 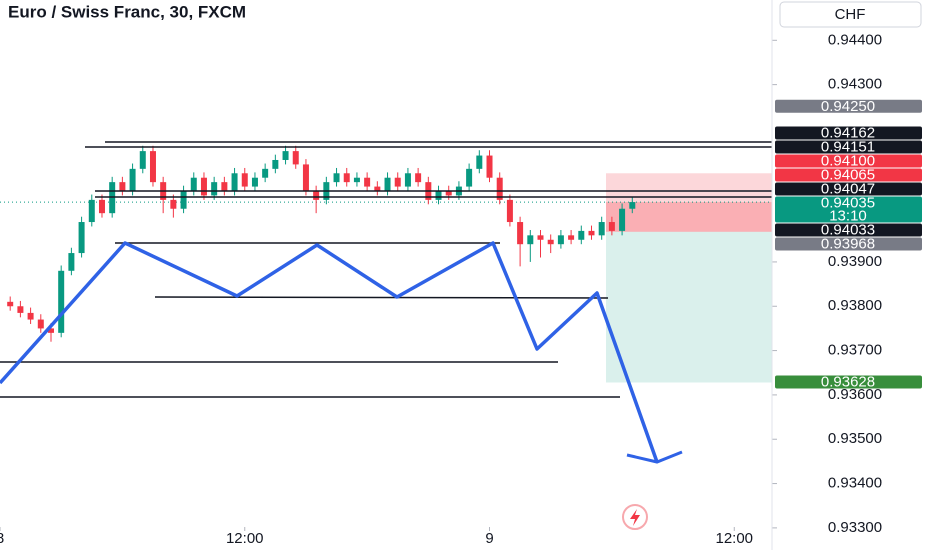 I want to click on x-tick-label: 9, so click(x=489, y=538).